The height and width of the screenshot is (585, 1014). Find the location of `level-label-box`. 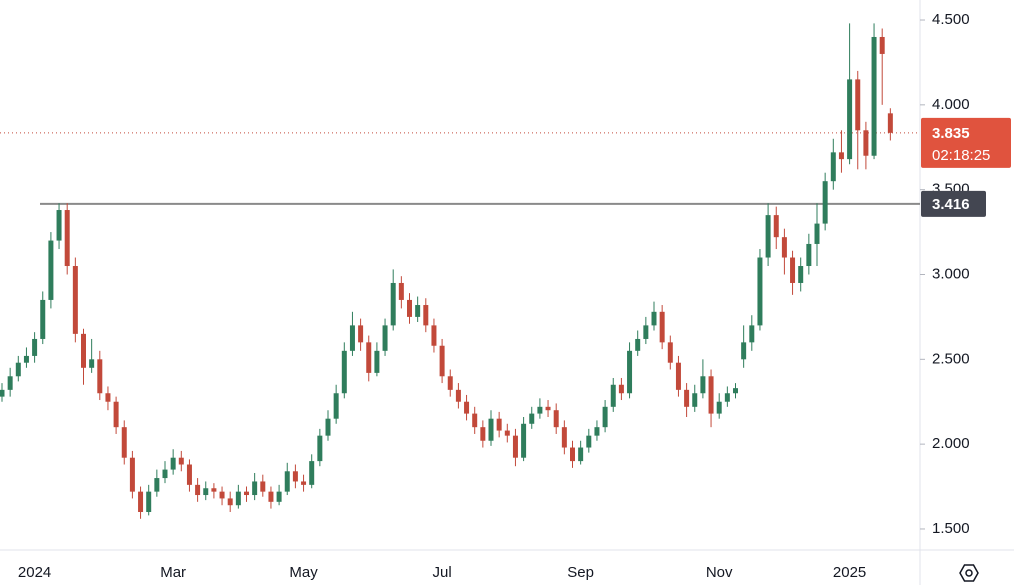

level-label-box is located at coordinates (953, 203).